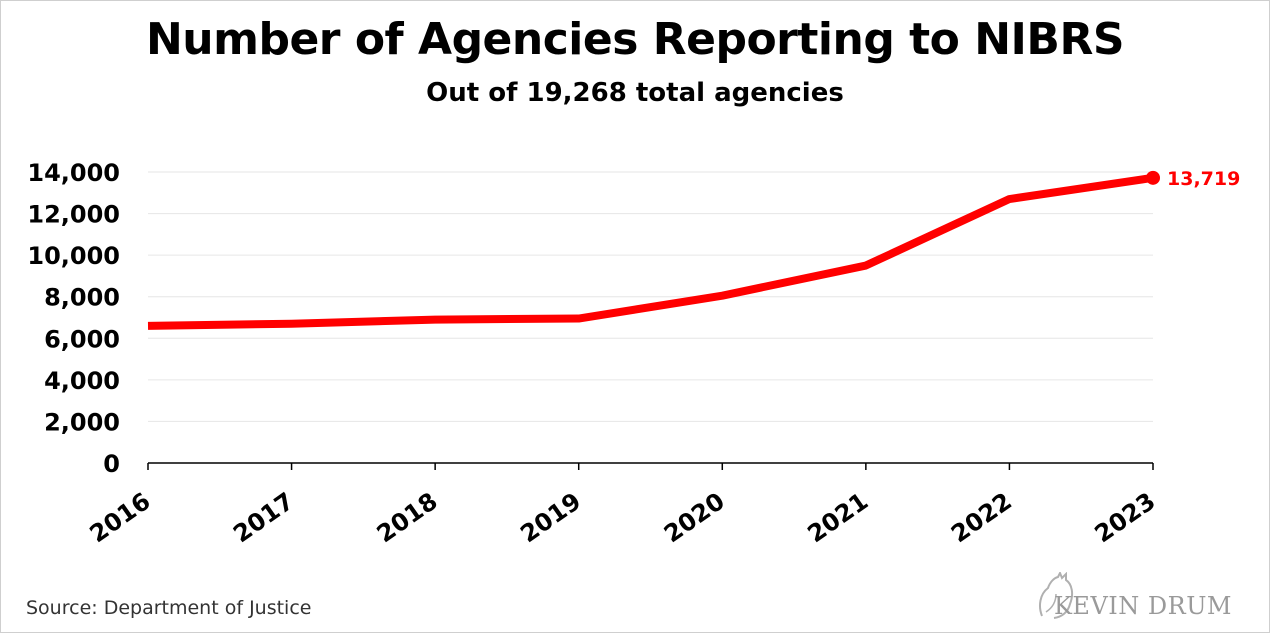  Describe the element at coordinates (111, 464) in the screenshot. I see `y-tick-label: 0` at that location.